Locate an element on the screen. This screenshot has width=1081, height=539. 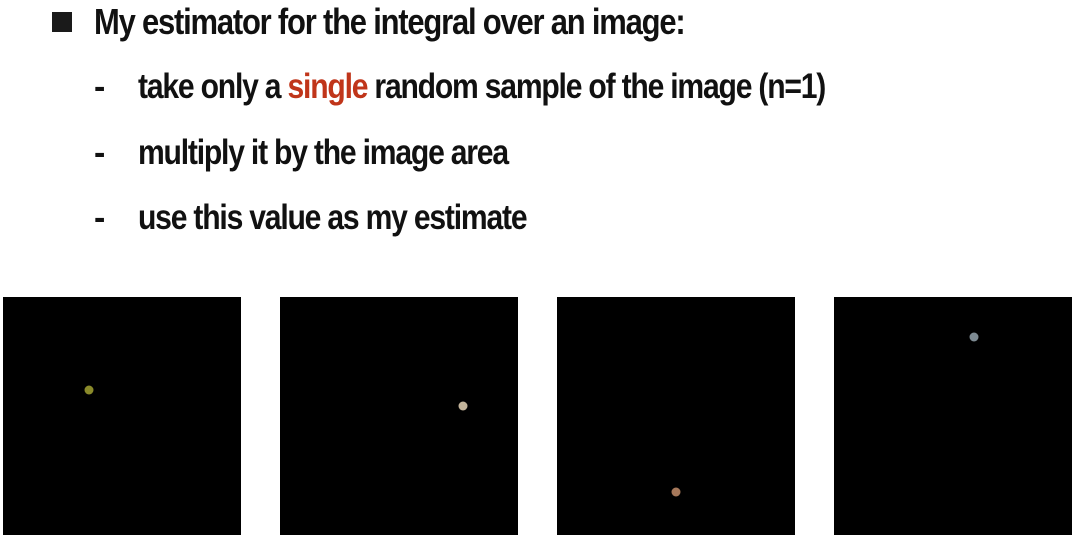
sub-bullet-3-text: use this value as my estimate is located at coordinates (333, 217).